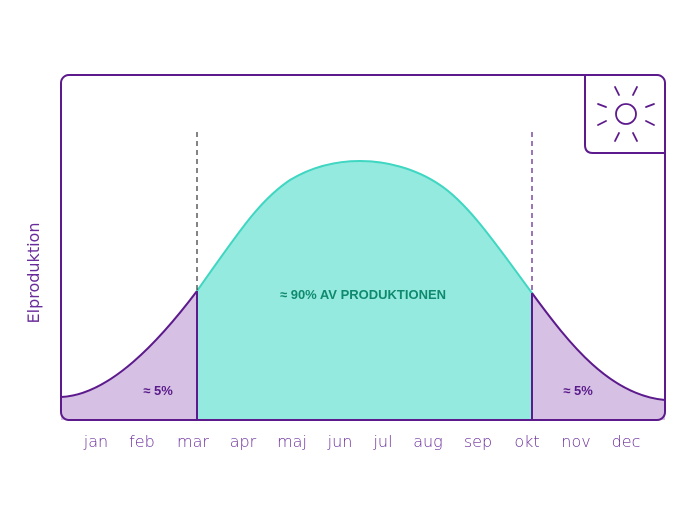 The height and width of the screenshot is (525, 685). I want to click on sun-box, so click(624, 114).